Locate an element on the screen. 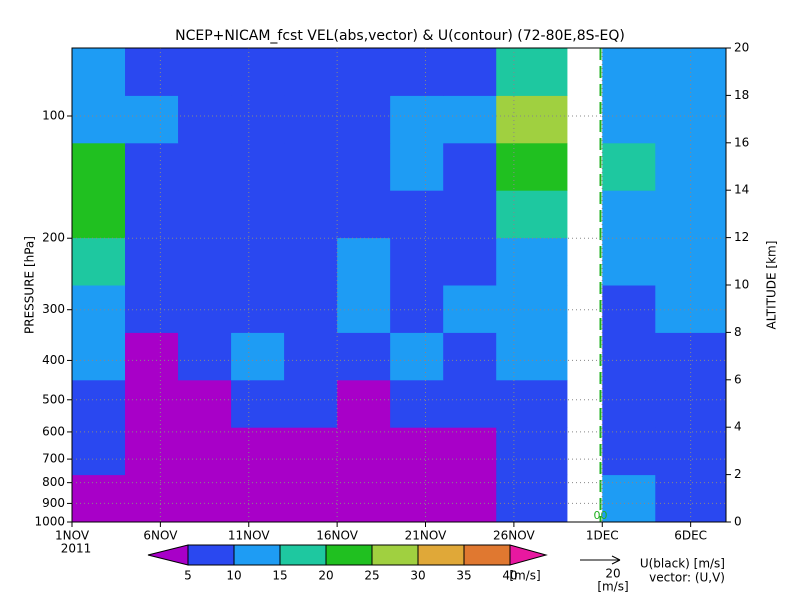  y2-tick-label: 6 is located at coordinates (738, 379).